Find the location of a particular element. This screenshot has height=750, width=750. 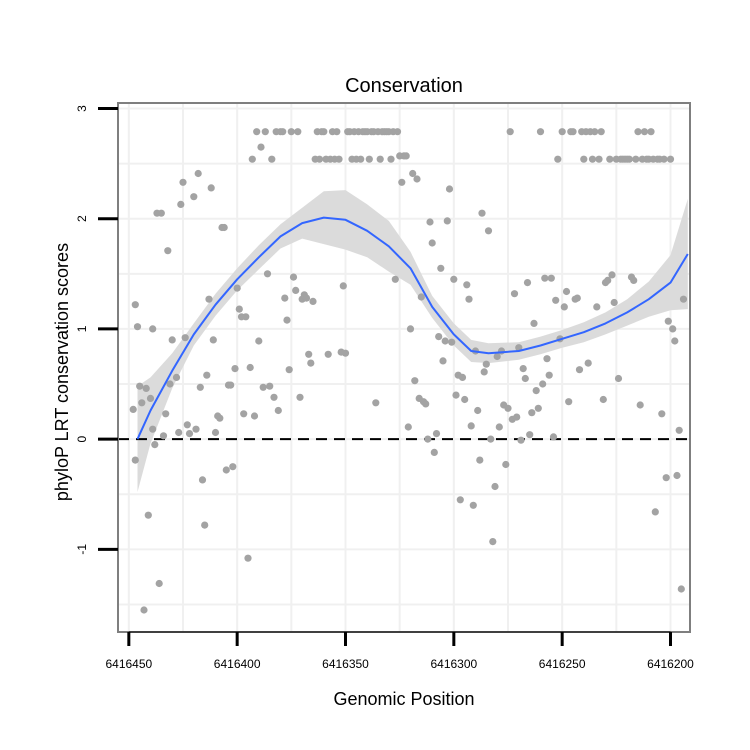

x-tick-label: 6416200 is located at coordinates (670, 664).